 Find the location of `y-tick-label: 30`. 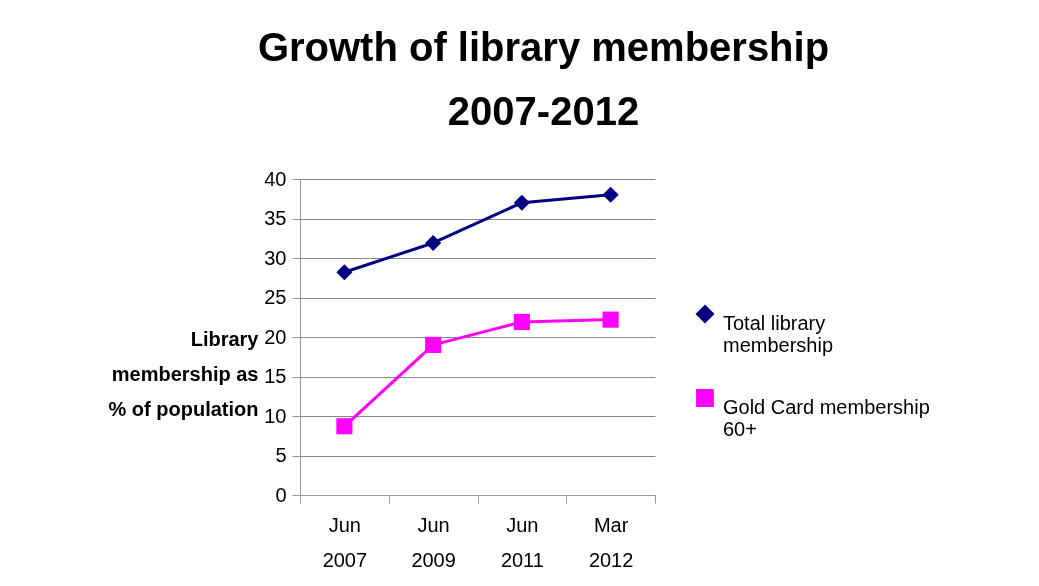

y-tick-label: 30 is located at coordinates (275, 257).